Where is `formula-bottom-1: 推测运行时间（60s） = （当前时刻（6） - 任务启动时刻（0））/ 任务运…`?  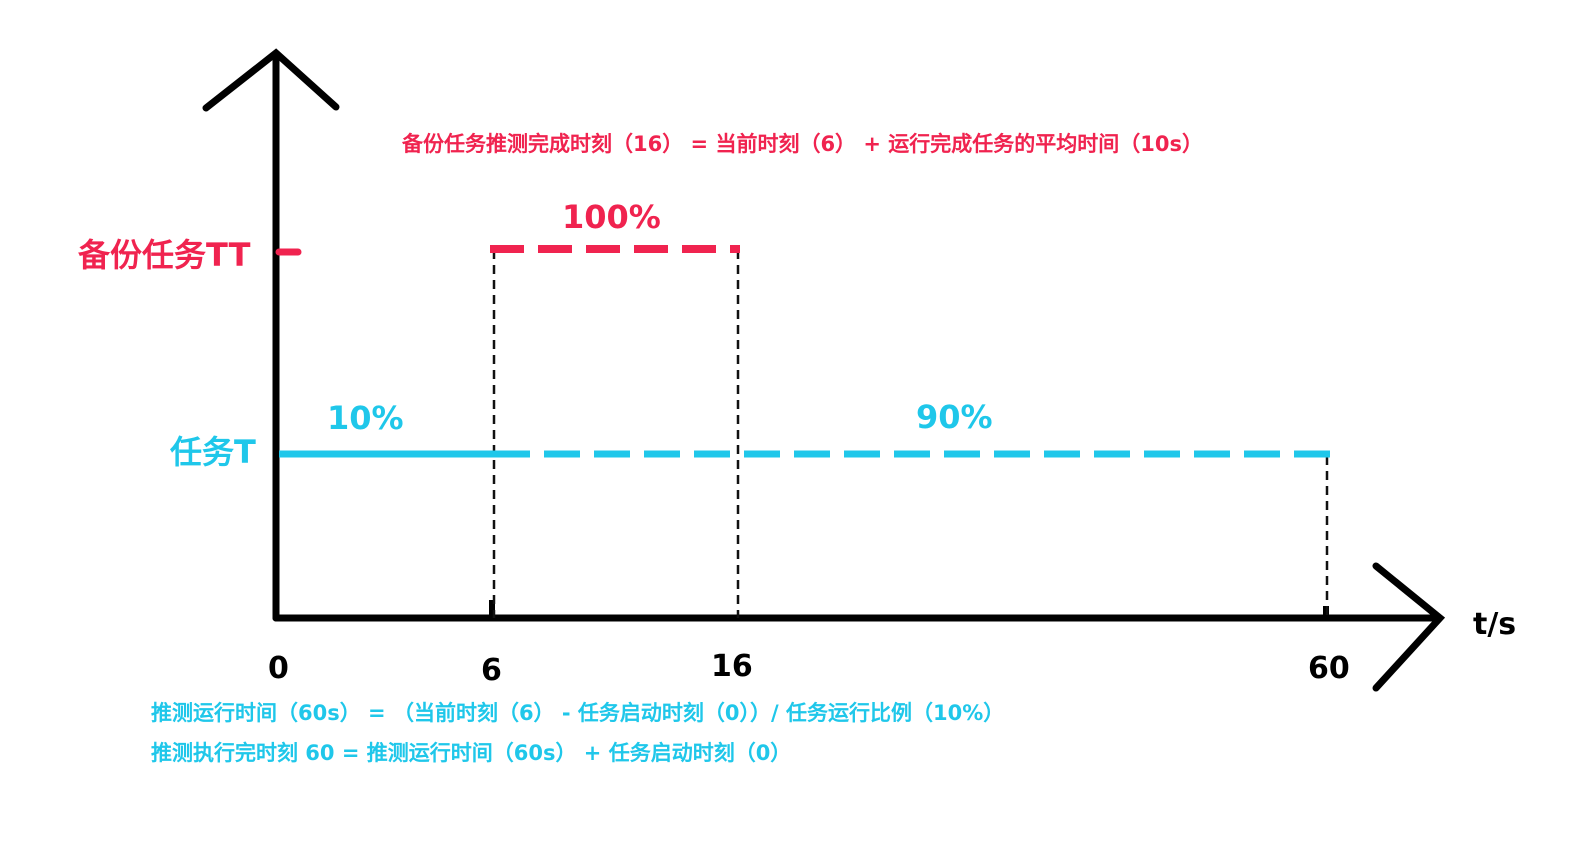
formula-bottom-1: 推测运行时间（60s） = （当前时刻（6） - 任务启动时刻（0））/ 任务运… is located at coordinates (577, 713).